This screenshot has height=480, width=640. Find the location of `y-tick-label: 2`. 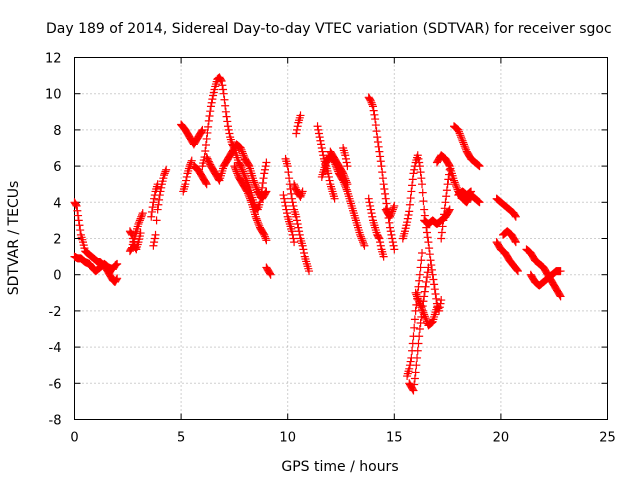

y-tick-label: 2 is located at coordinates (57, 240).